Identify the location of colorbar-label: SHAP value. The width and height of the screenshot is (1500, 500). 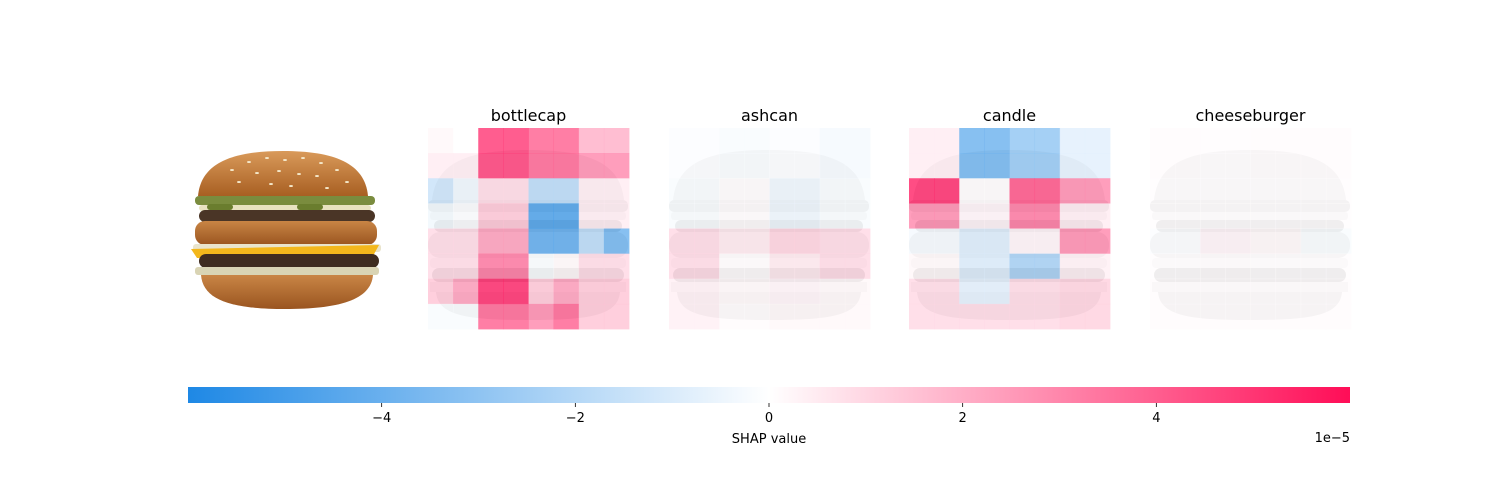
(769, 439).